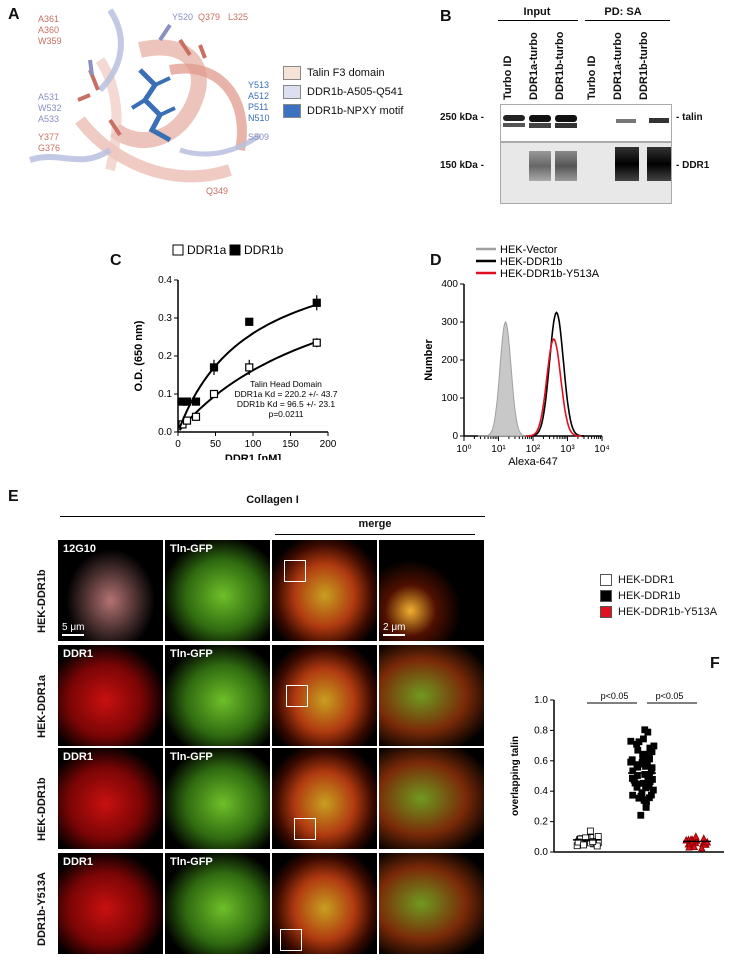 Image resolution: width=745 pixels, height=970 pixels. What do you see at coordinates (429, 360) in the screenshot?
I see `y-axis-label: Number` at bounding box center [429, 360].